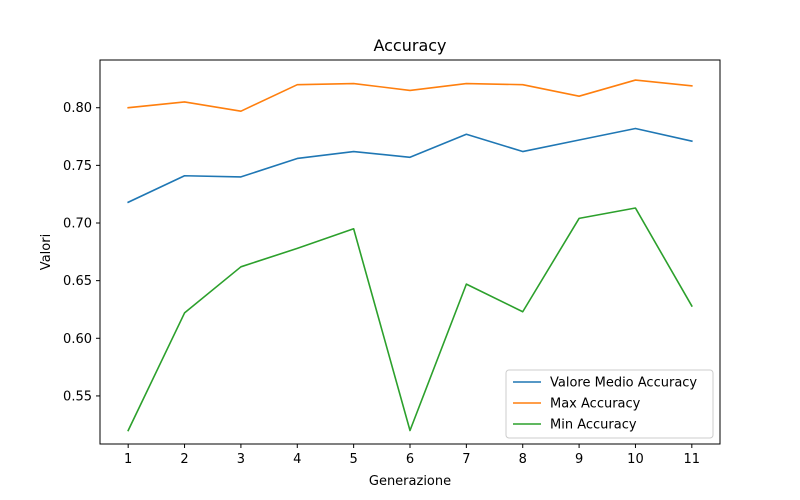 This screenshot has width=800, height=500. I want to click on y-tick-label: 0.60, so click(77, 339).